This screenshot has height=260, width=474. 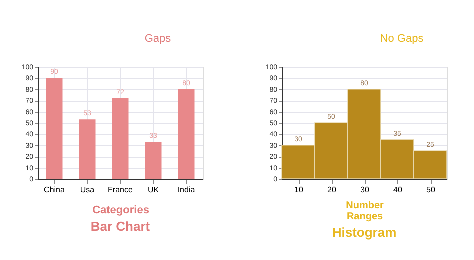 I want to click on x-axis-title: Categories, so click(x=121, y=210).